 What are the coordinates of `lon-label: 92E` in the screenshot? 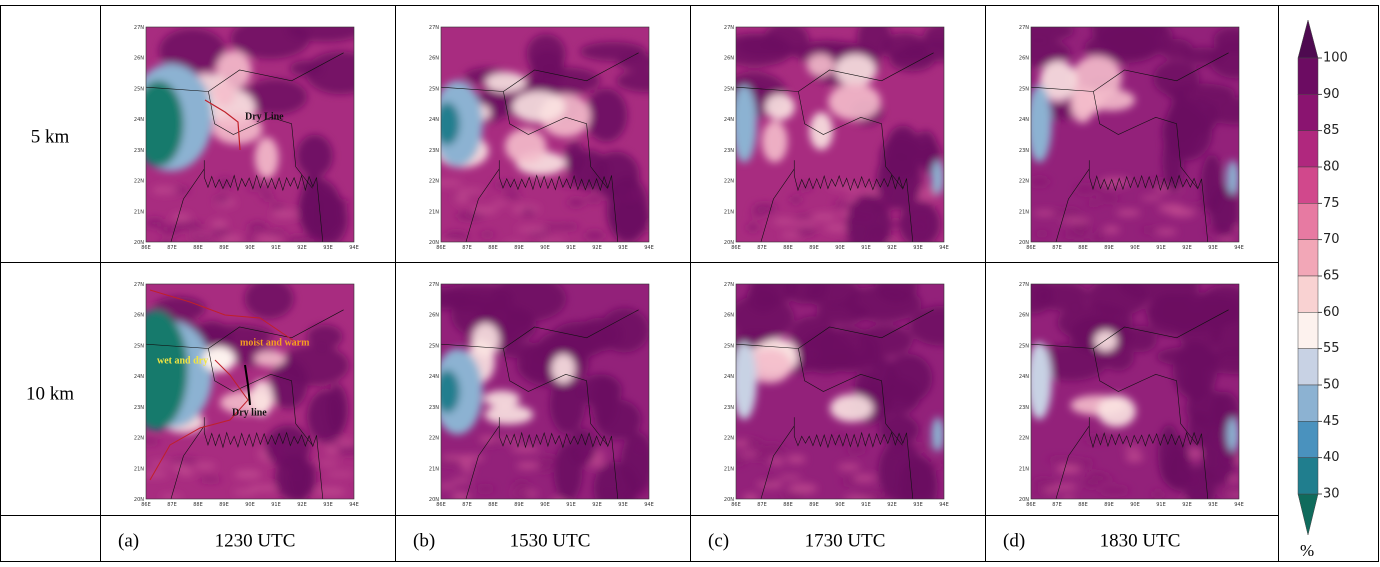 It's located at (892, 248).